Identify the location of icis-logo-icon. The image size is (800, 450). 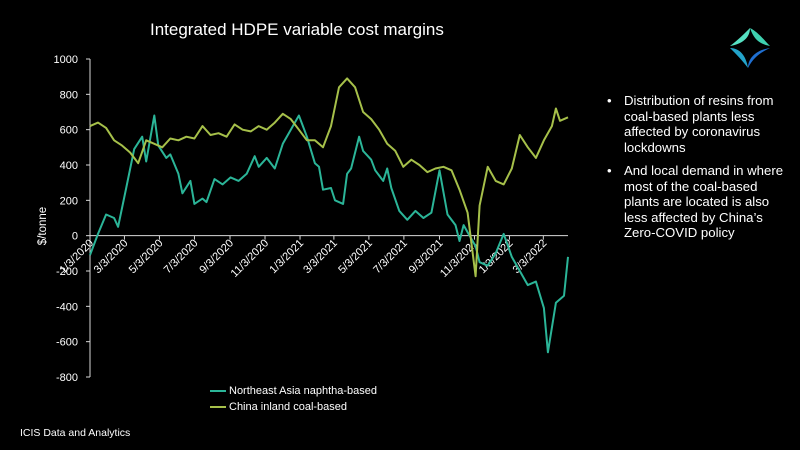
(750, 48).